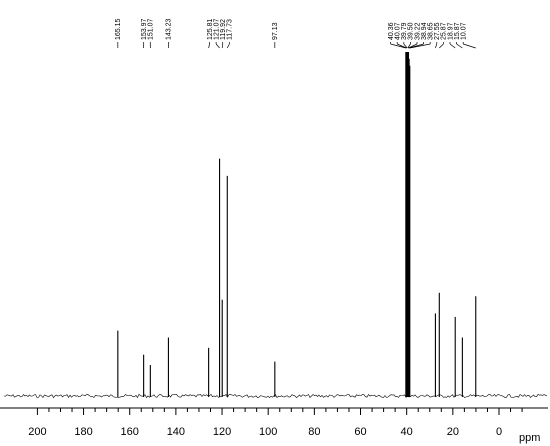 Image resolution: width=550 pixels, height=446 pixels. Describe the element at coordinates (118, 29) in the screenshot. I see `peak-label: 165.15` at that location.